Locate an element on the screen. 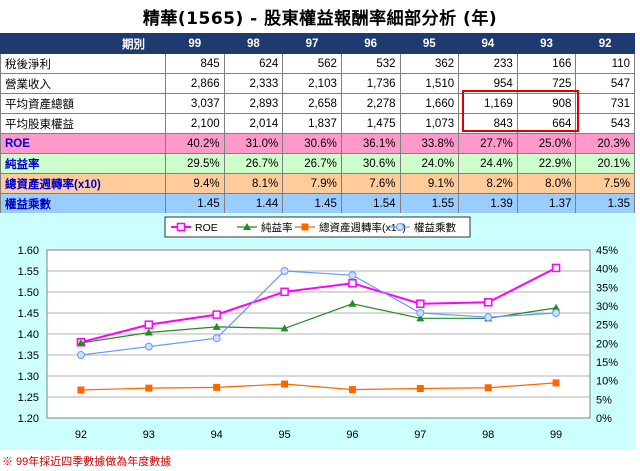  table-cell: 1.35 is located at coordinates (605, 203).